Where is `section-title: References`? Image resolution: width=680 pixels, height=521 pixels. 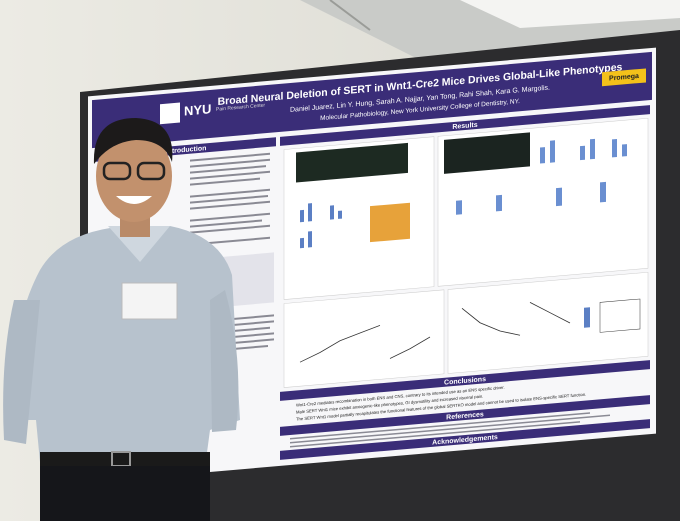 section-title: References is located at coordinates (465, 416).